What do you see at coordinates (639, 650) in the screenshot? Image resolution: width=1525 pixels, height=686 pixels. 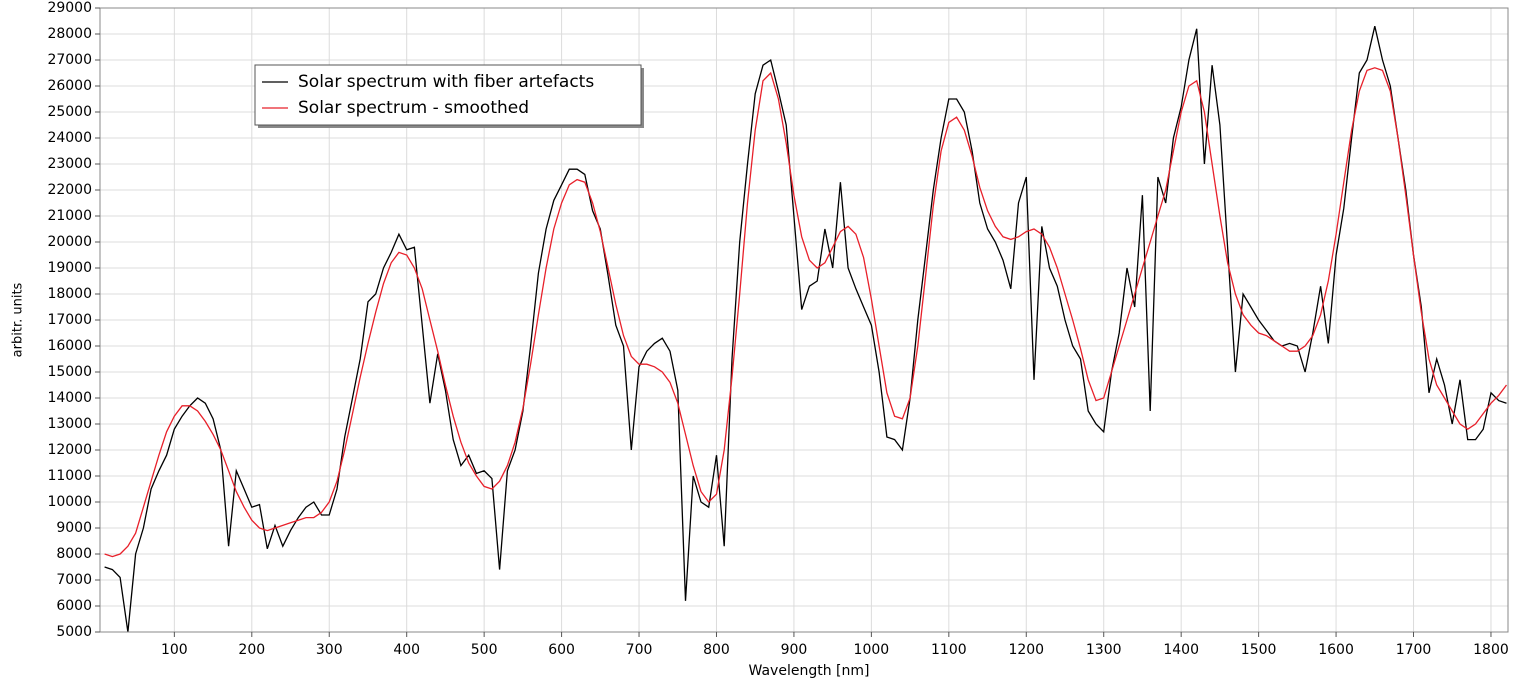 I see `x-tick-label: 700` at bounding box center [639, 650].